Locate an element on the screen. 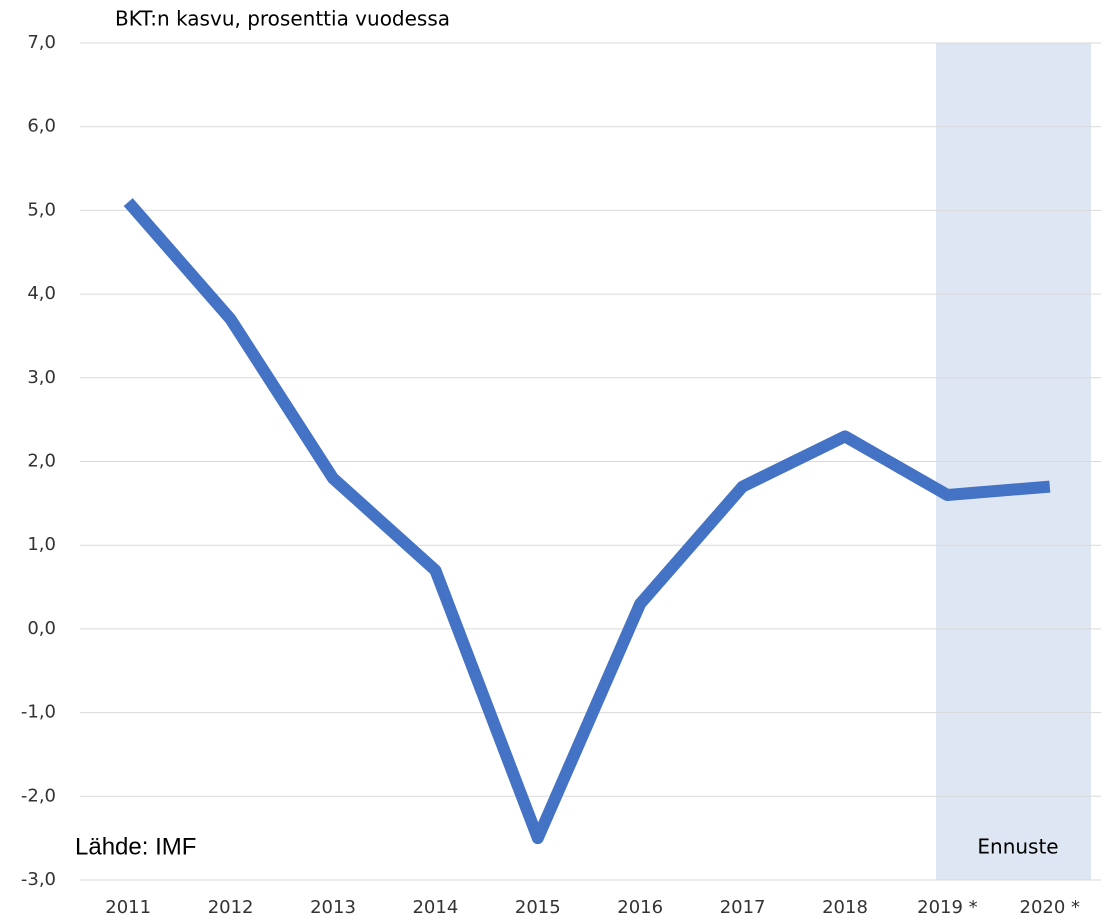 The width and height of the screenshot is (1104, 921). x-tick-label: 2014 is located at coordinates (435, 907).